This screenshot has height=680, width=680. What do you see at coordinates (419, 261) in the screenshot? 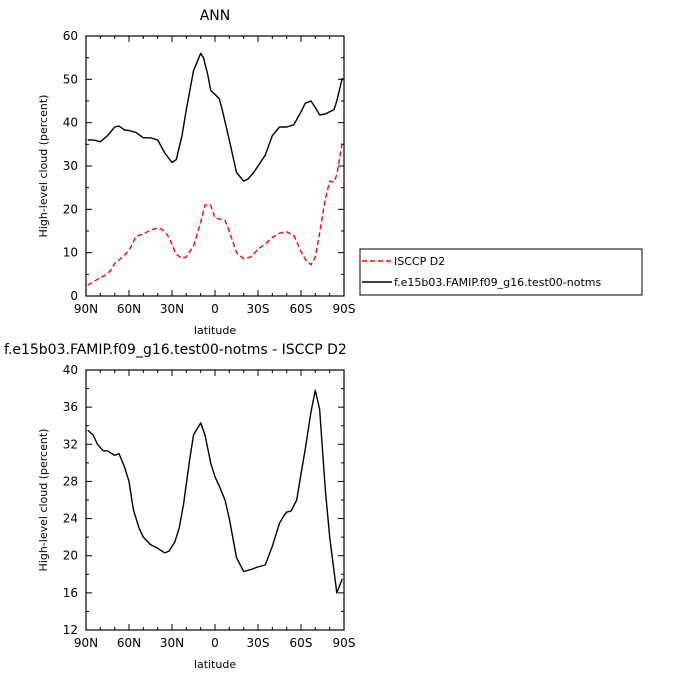
I see `legend-label-isccp: ISCCP D2` at bounding box center [419, 261].